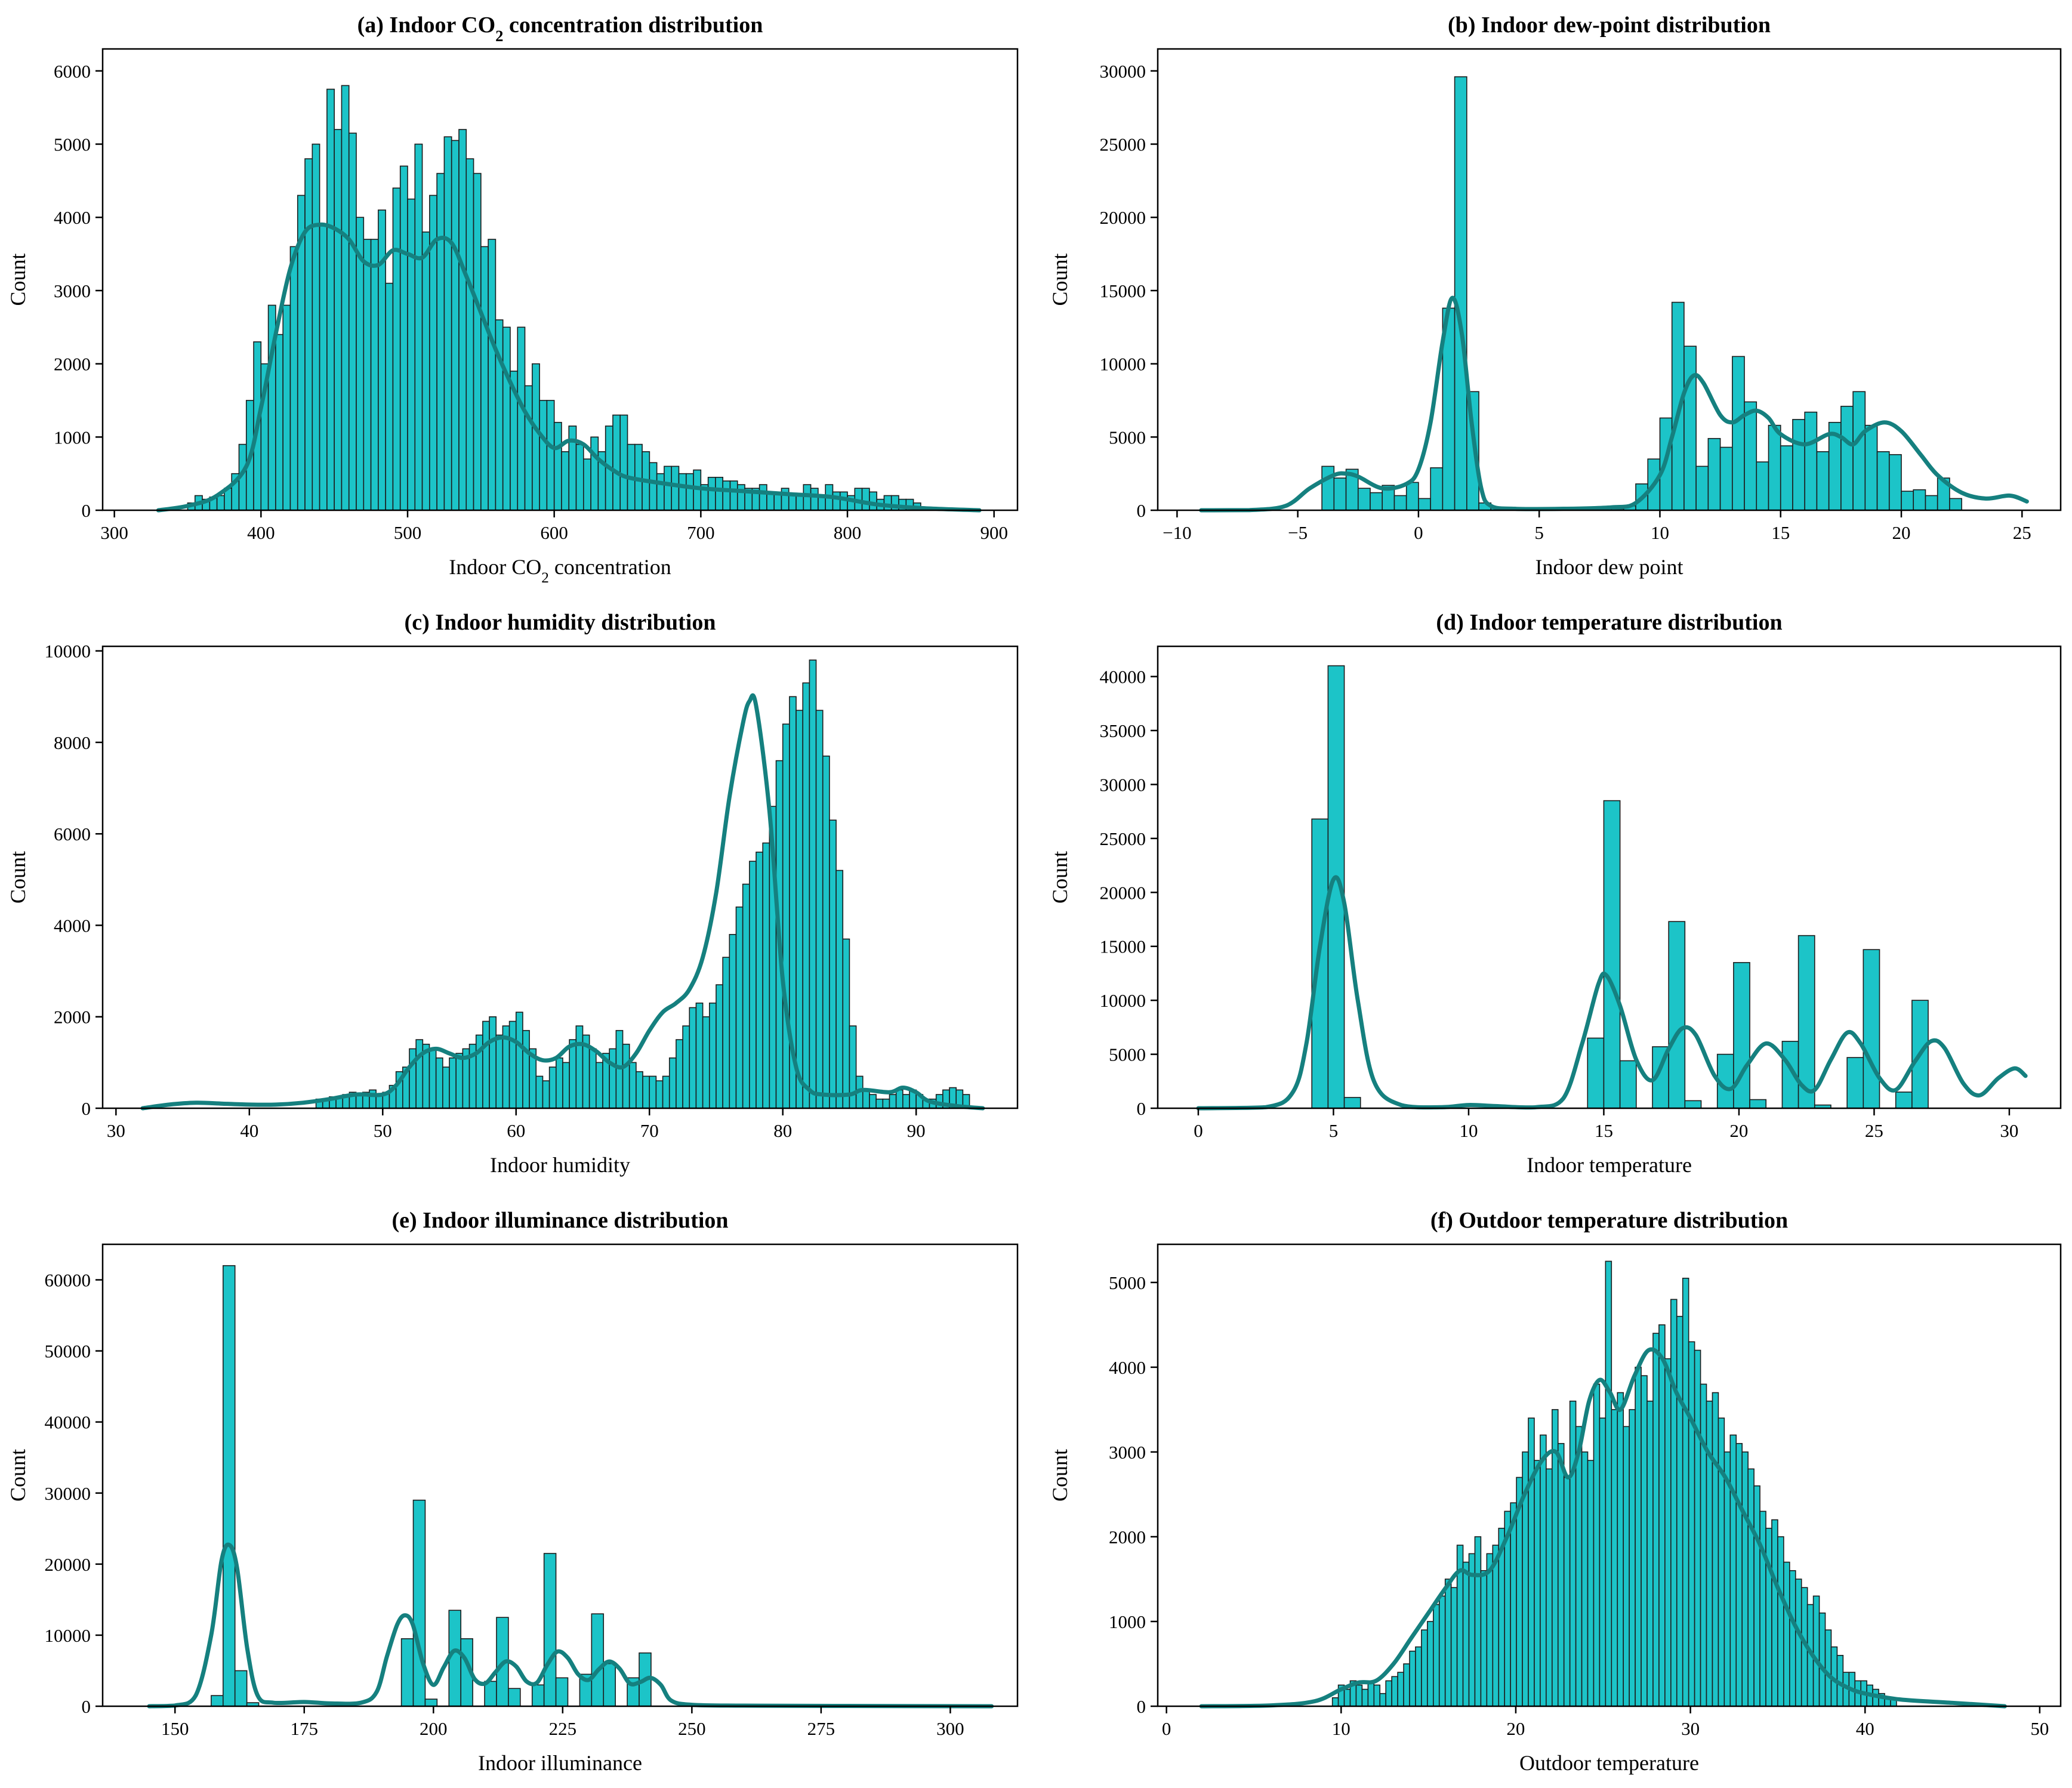  I want to click on x-tick-label: 0, so click(1418, 532).